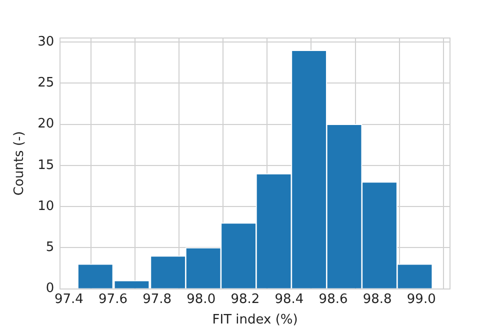  Describe the element at coordinates (46, 42) in the screenshot. I see `y-tick-label: 30` at that location.